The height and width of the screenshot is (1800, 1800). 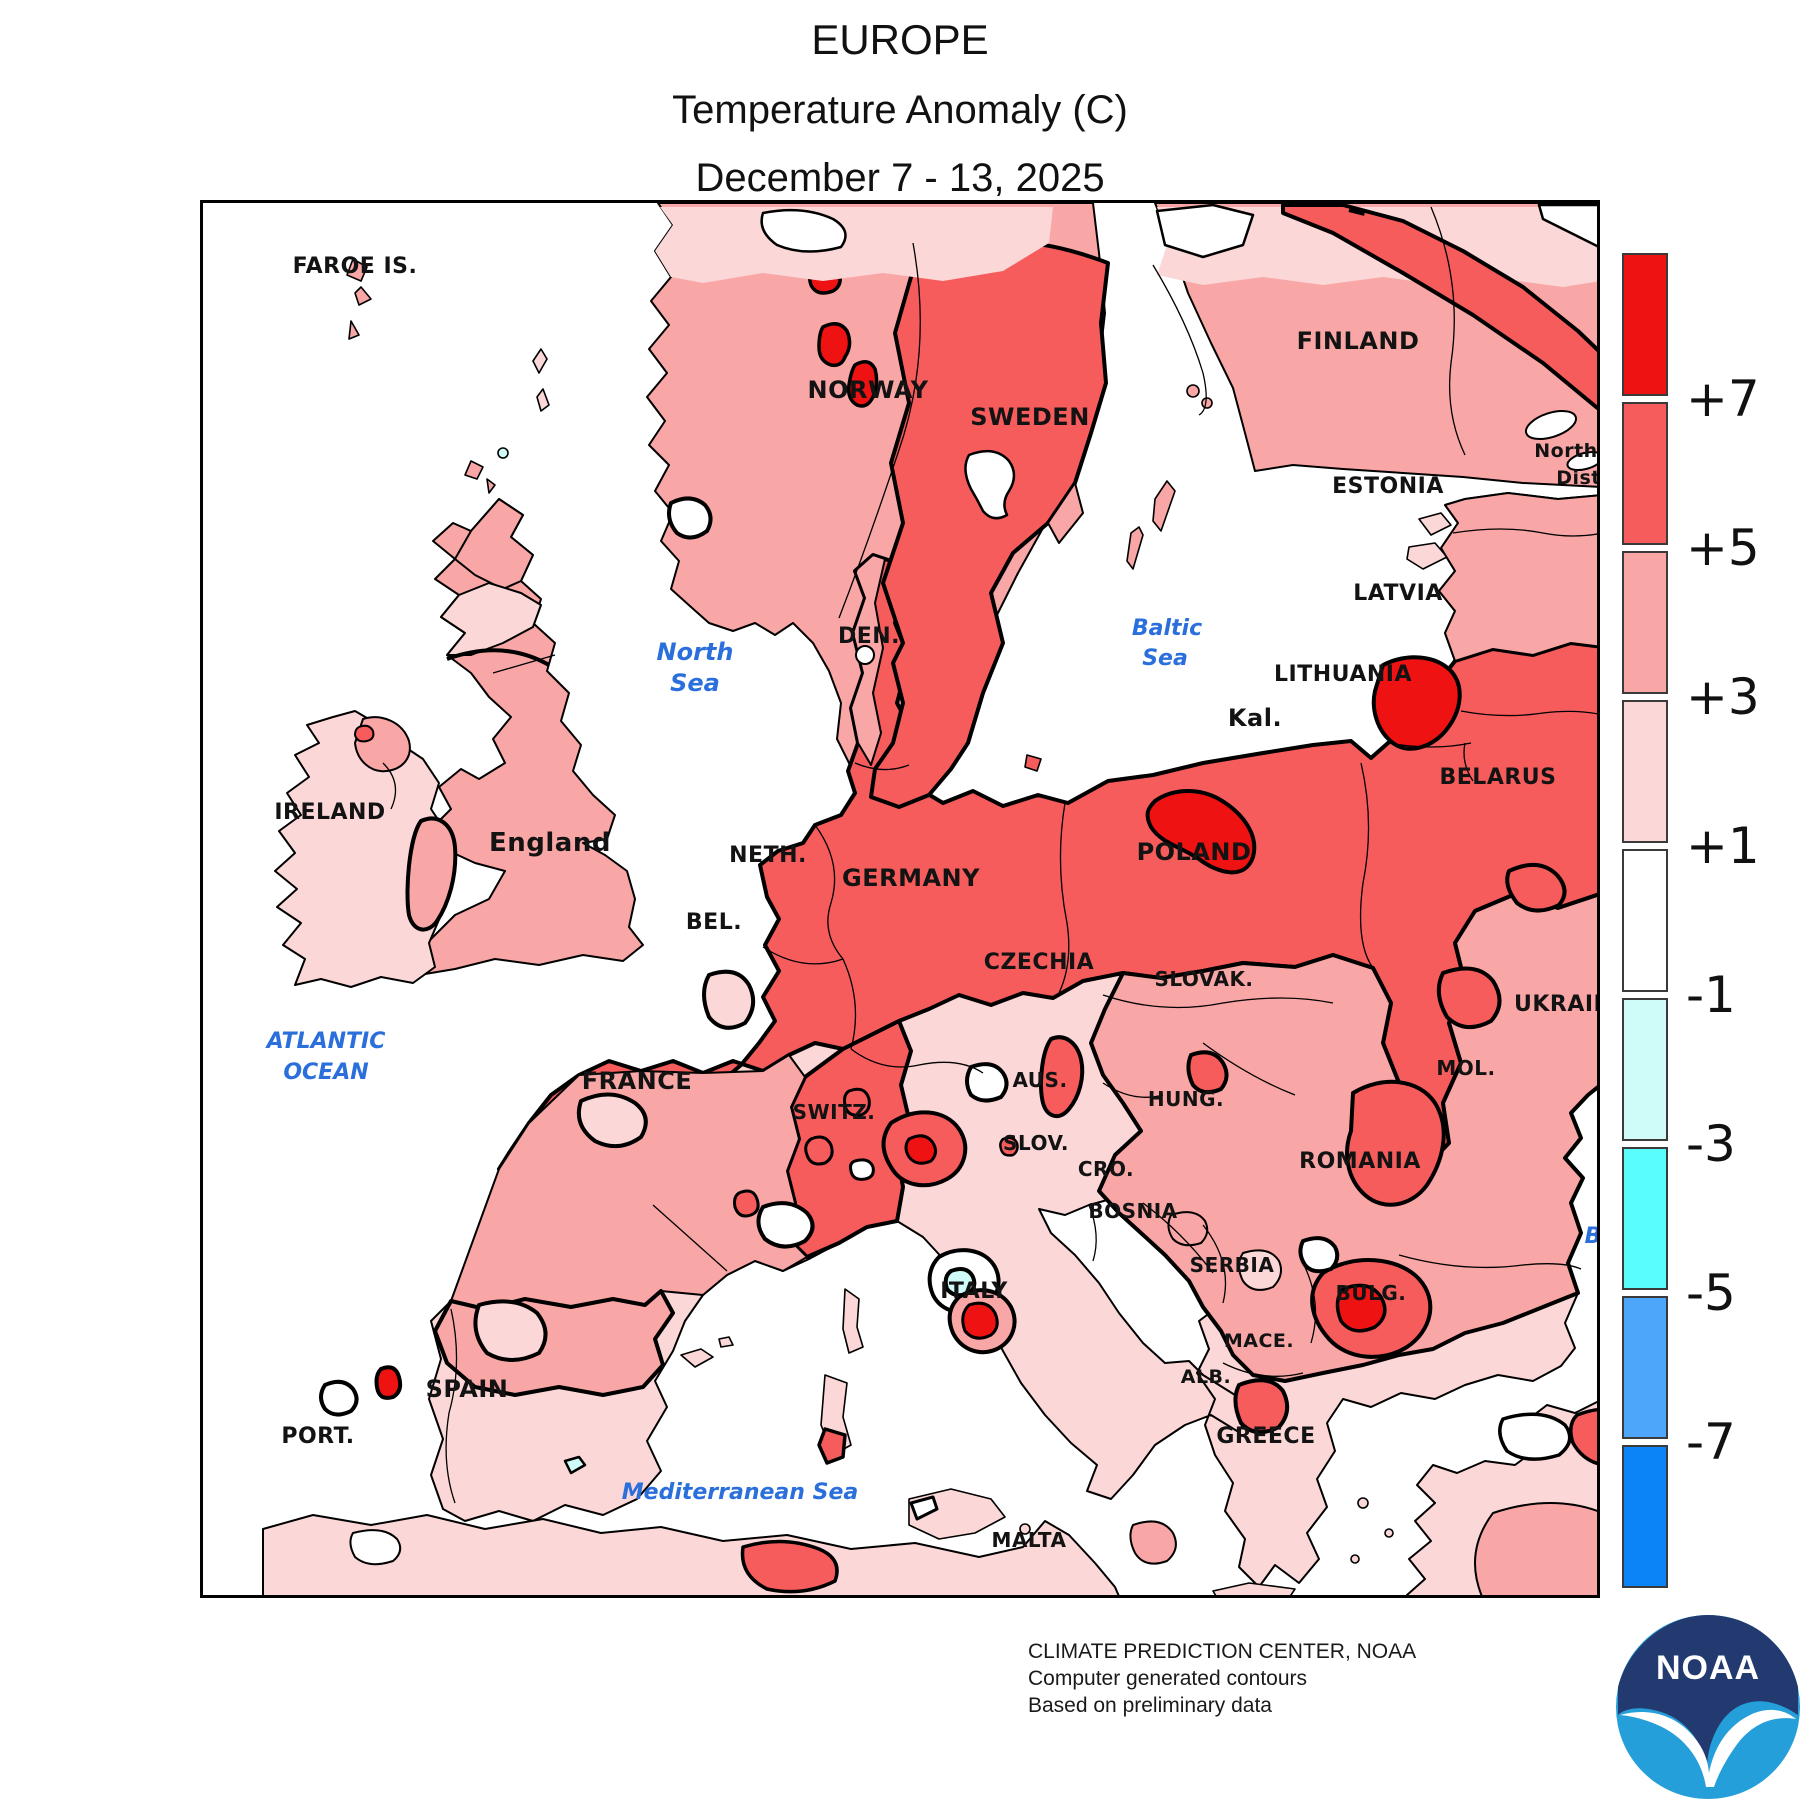 What do you see at coordinates (1645, 324) in the screenshot?
I see `legend-block-above-+7` at bounding box center [1645, 324].